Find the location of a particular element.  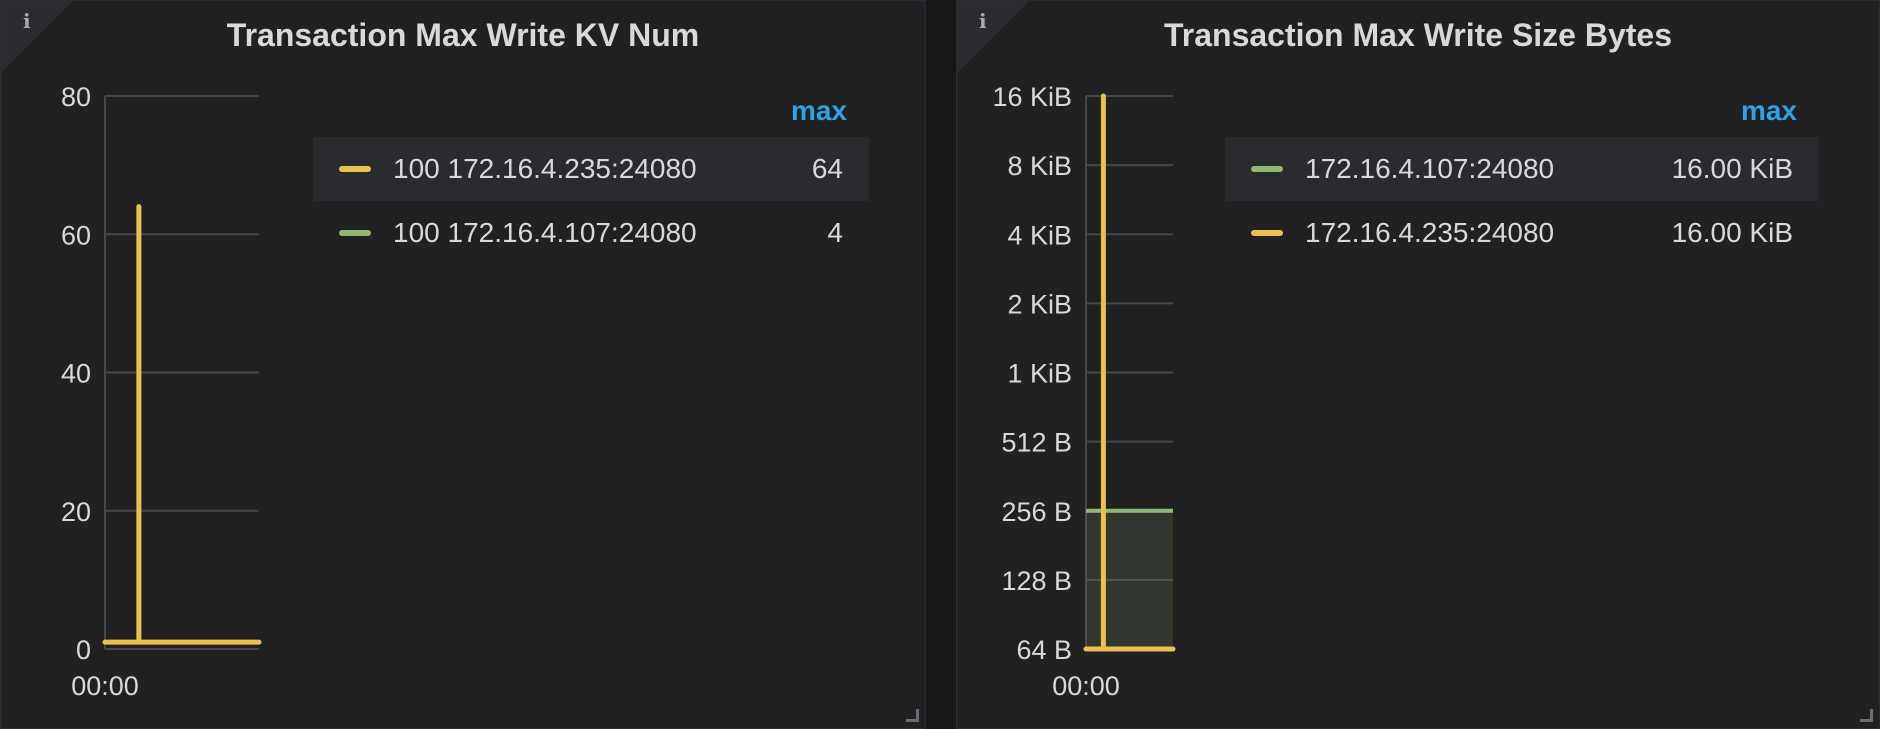

legend-series-value: 4 is located at coordinates (835, 232).